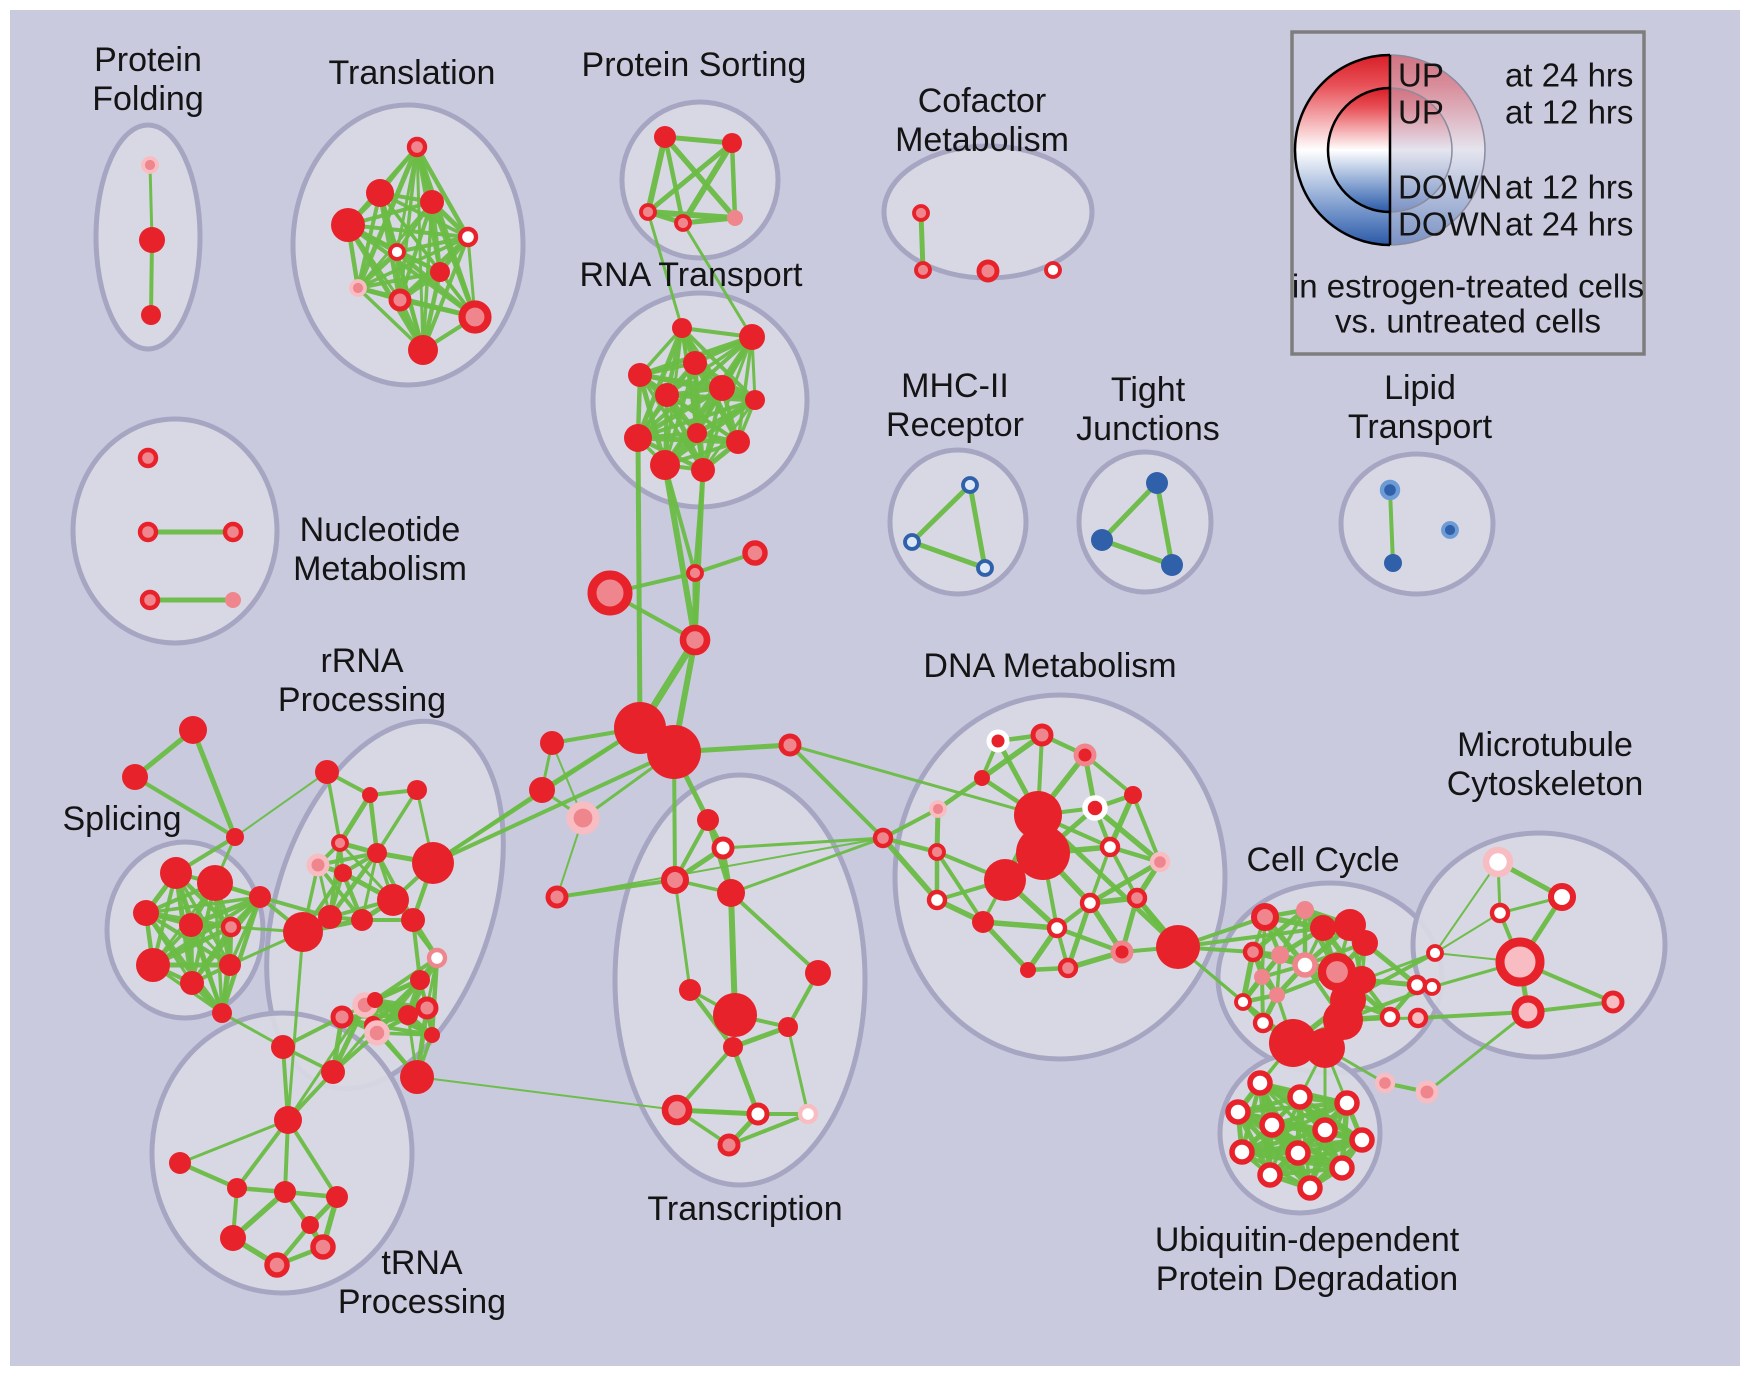  Describe the element at coordinates (1450, 187) in the screenshot. I see `legend-state-2: DOWN` at that location.